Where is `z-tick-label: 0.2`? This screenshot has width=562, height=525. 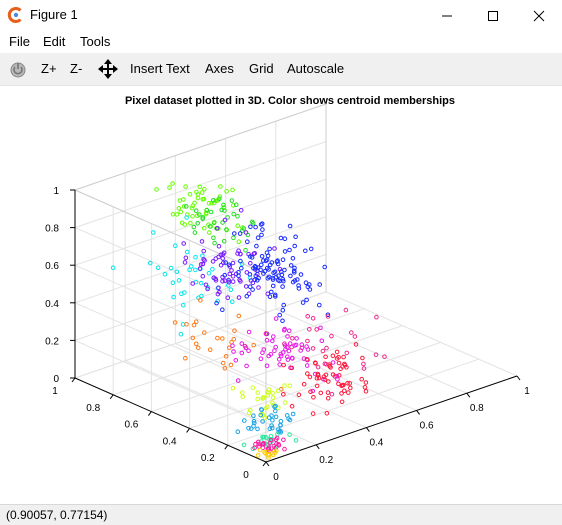 z-tick-label: 0.2 is located at coordinates (52, 341).